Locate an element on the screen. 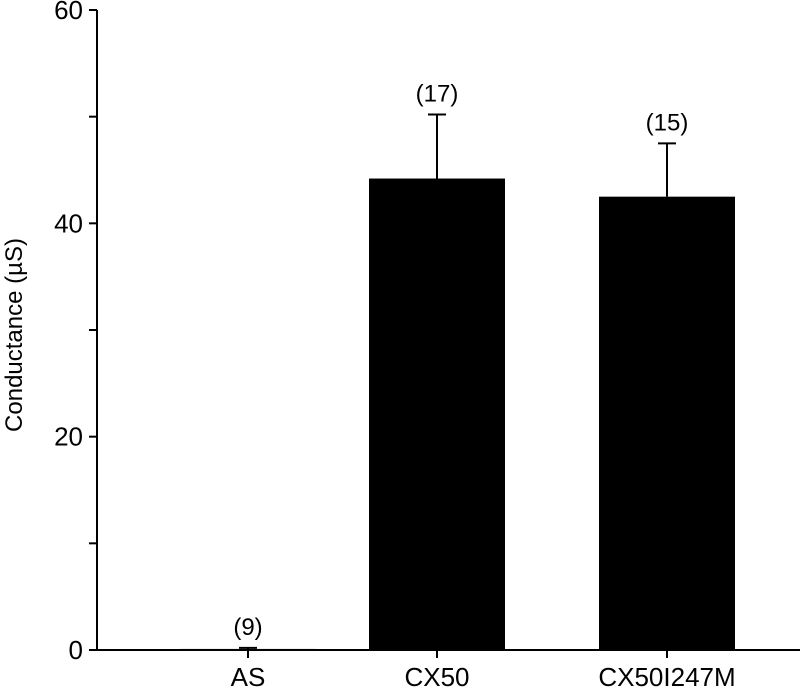  n-label-cx50i247m: (15) is located at coordinates (667, 122).